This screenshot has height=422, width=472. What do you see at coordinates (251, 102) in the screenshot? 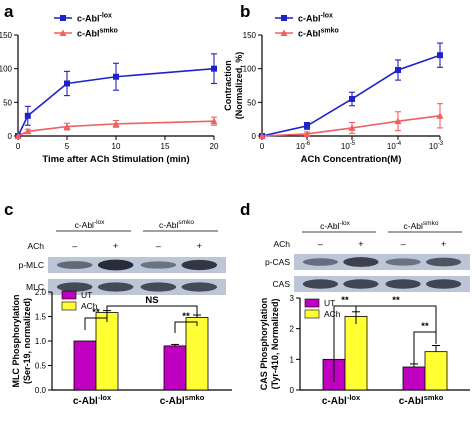
I see `panel-b-ytick-label: 50` at bounding box center [251, 102].